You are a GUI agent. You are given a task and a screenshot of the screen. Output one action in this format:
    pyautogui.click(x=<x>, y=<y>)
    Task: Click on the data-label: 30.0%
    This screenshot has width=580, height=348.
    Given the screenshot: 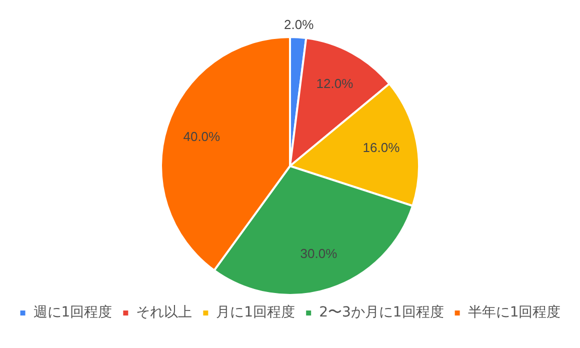 What is the action you would take?
    pyautogui.click(x=319, y=253)
    